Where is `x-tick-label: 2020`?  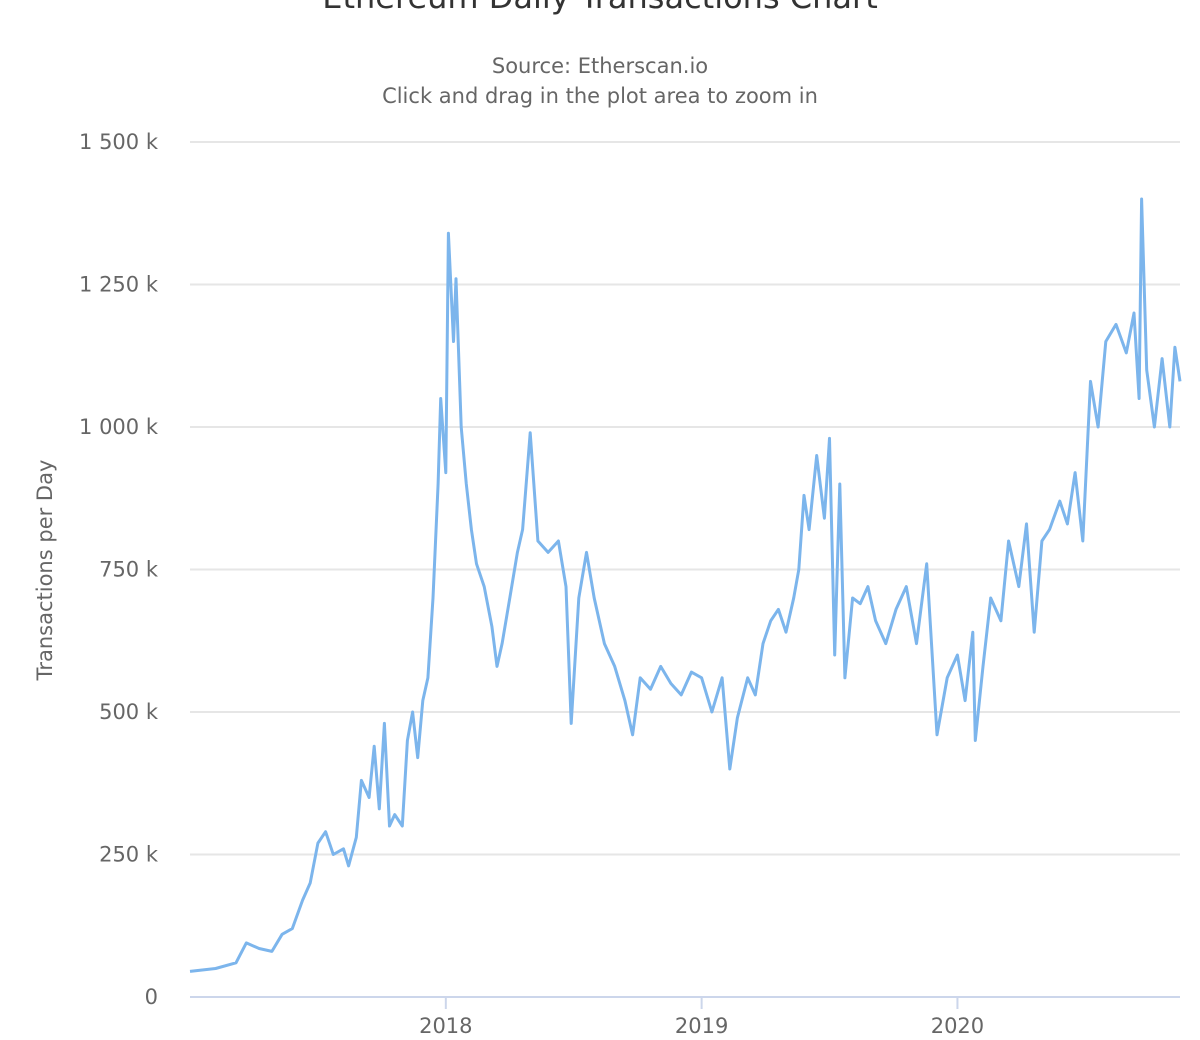 x-tick-label: 2020 is located at coordinates (957, 1026).